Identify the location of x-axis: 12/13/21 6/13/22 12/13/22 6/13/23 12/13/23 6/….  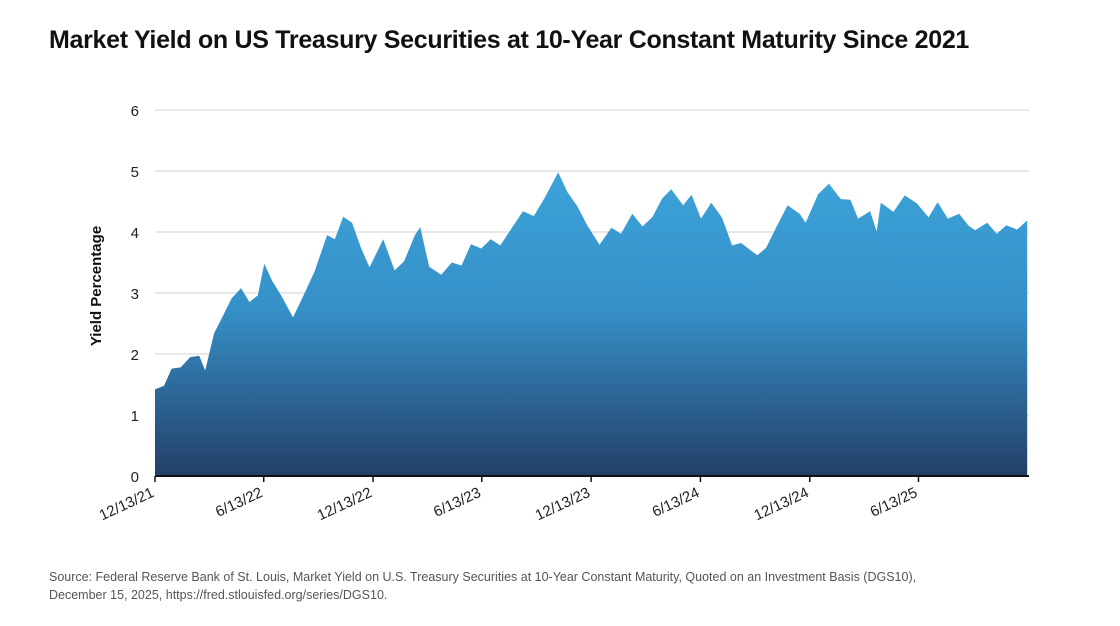
(563, 499).